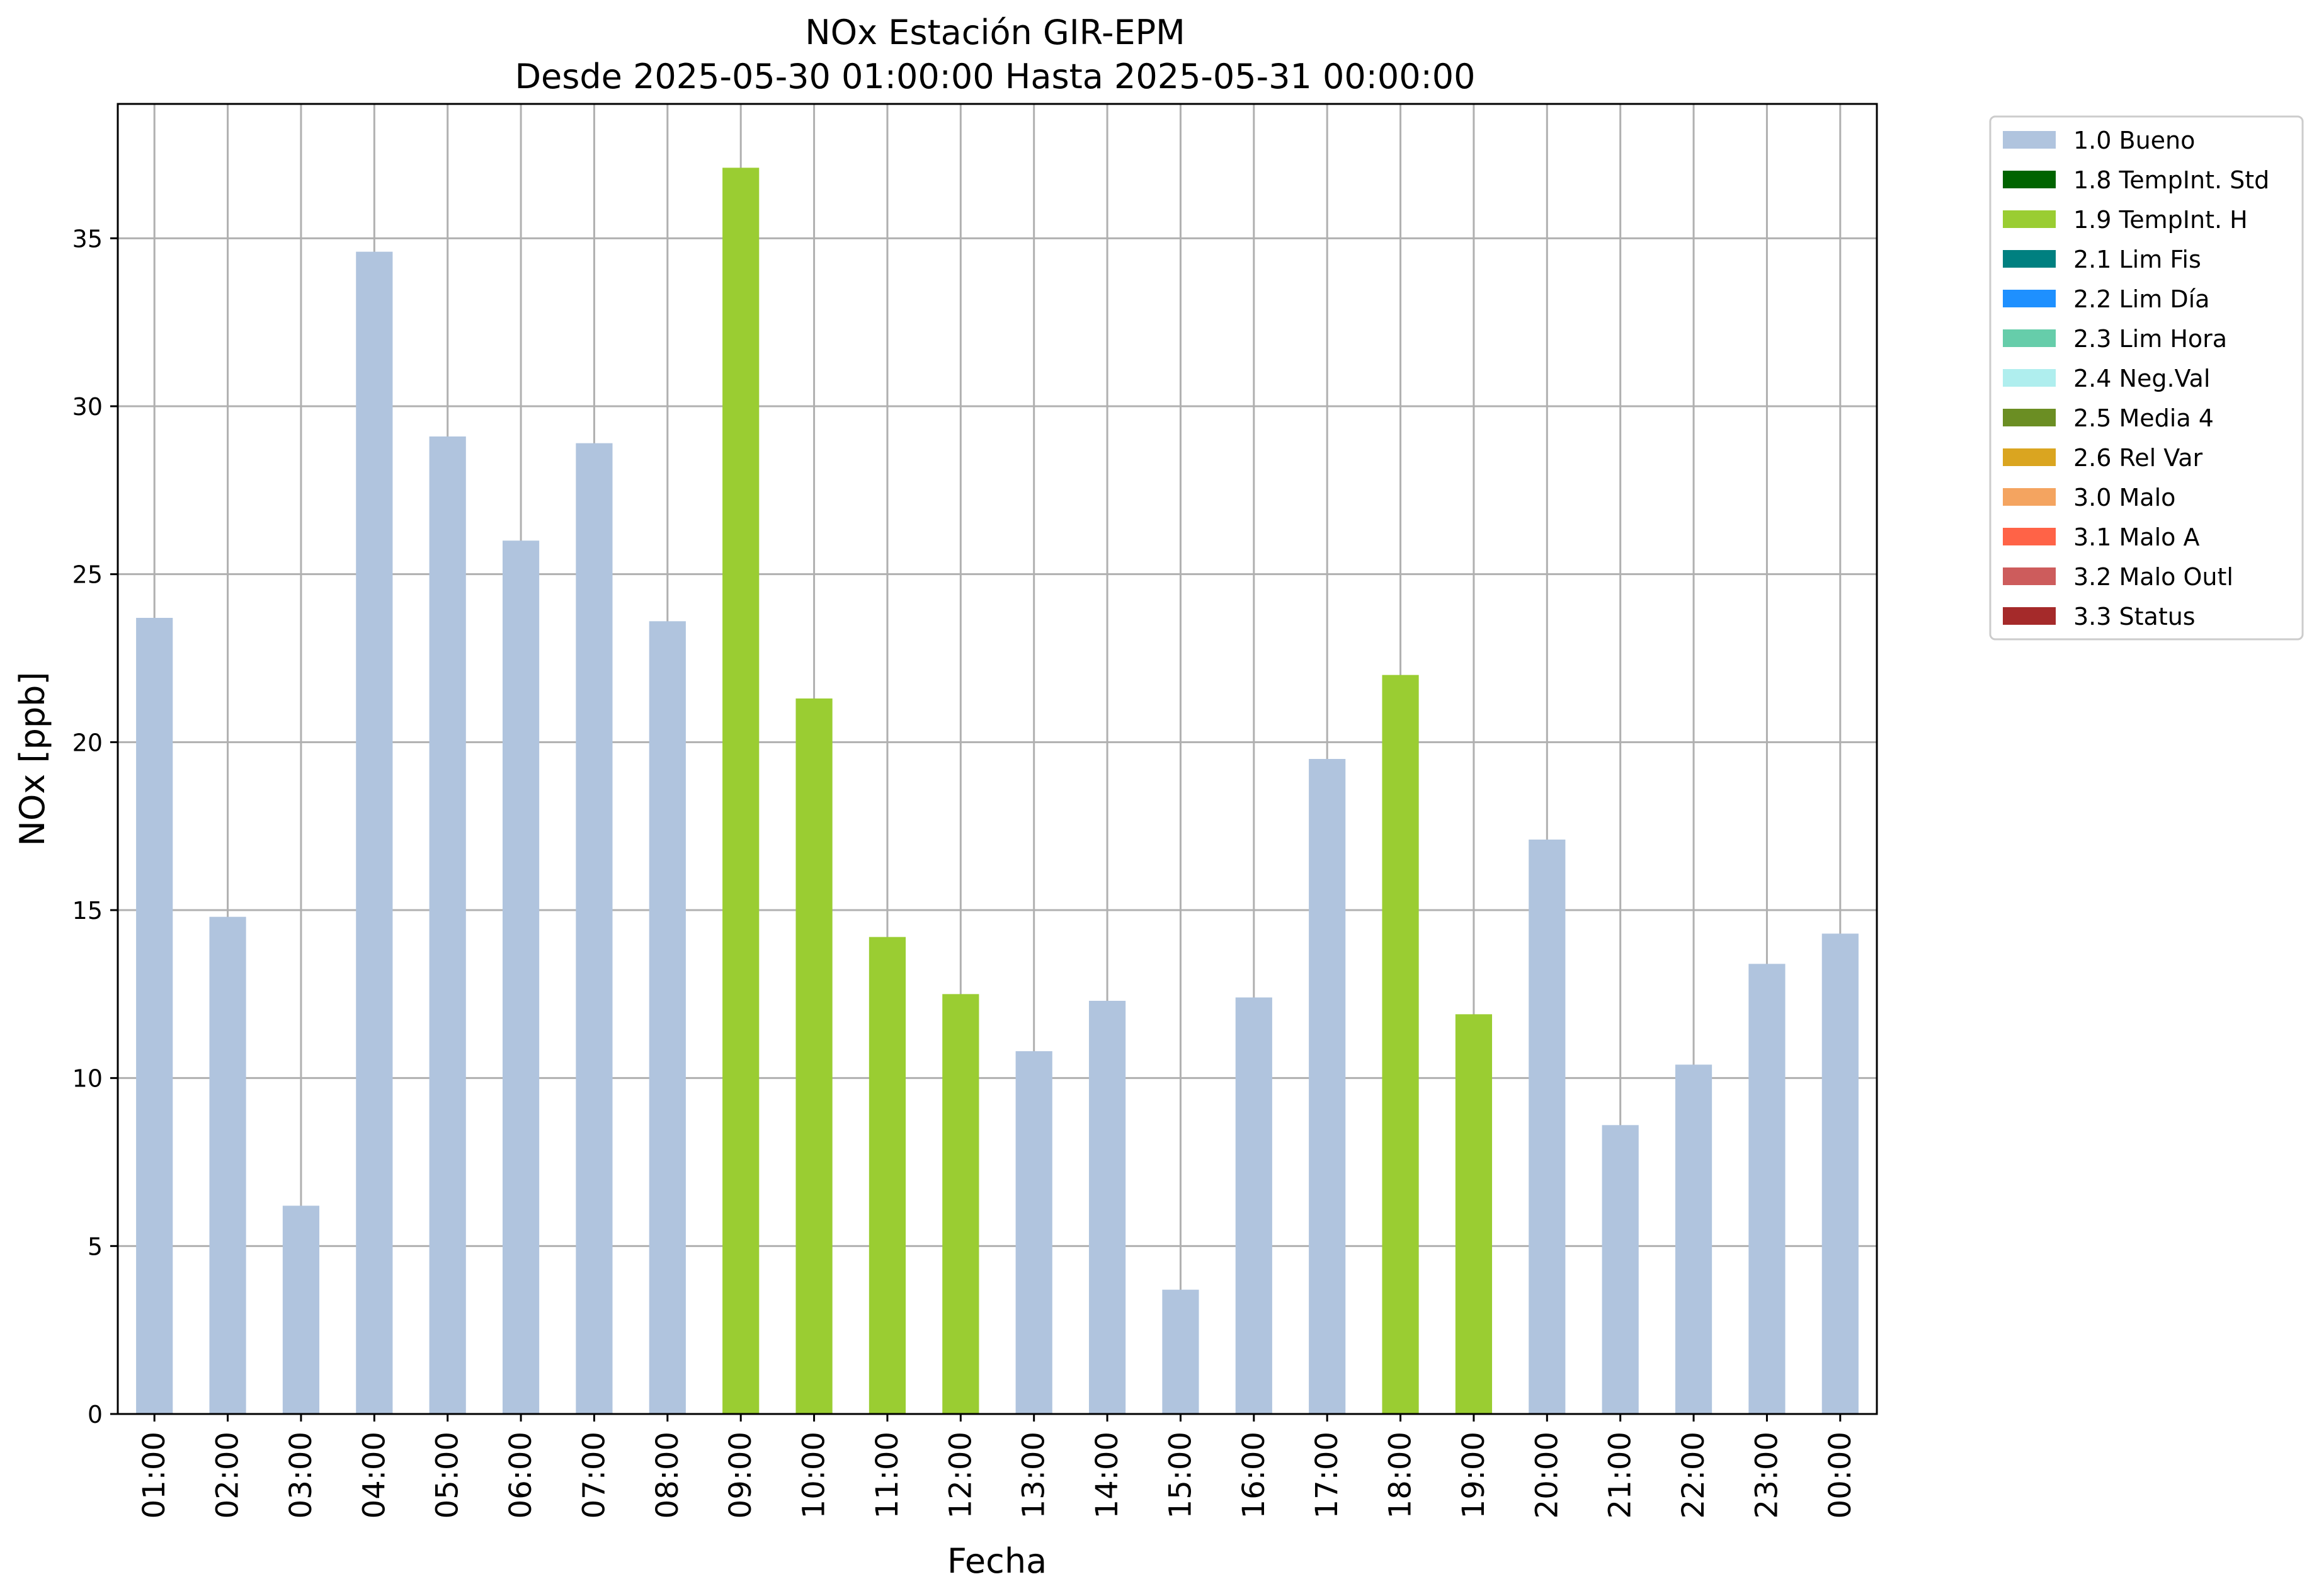 This screenshot has height=1596, width=2319. Describe the element at coordinates (2171, 180) in the screenshot. I see `legend-entry-label: 1.8 TempInt. Std` at that location.